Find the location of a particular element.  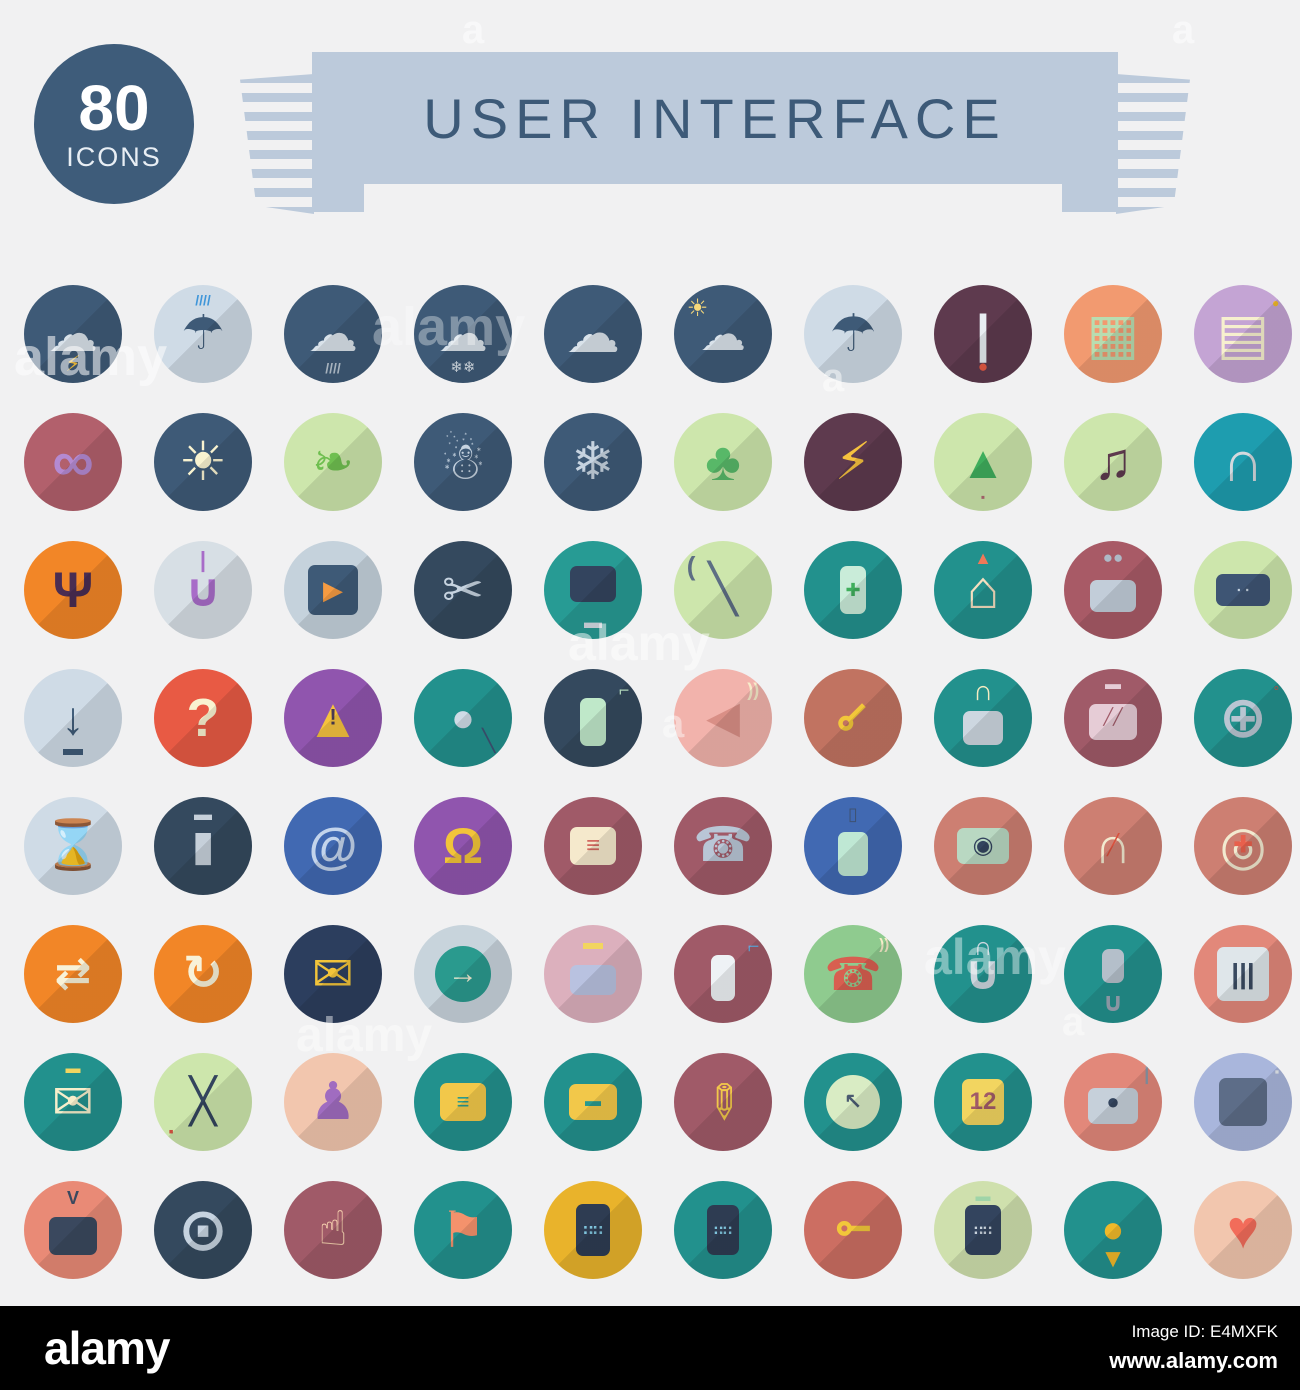

trash-icon: ▮ ▬ is located at coordinates (203, 846).